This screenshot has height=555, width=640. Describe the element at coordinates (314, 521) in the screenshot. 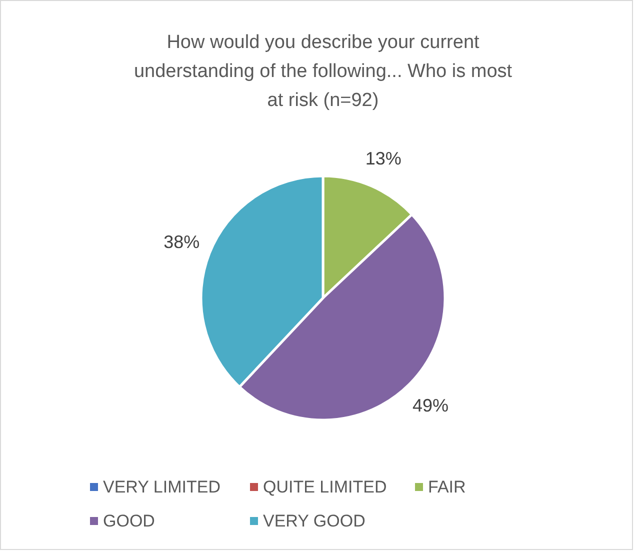

I see `legend-label: VERY GOOD` at that location.